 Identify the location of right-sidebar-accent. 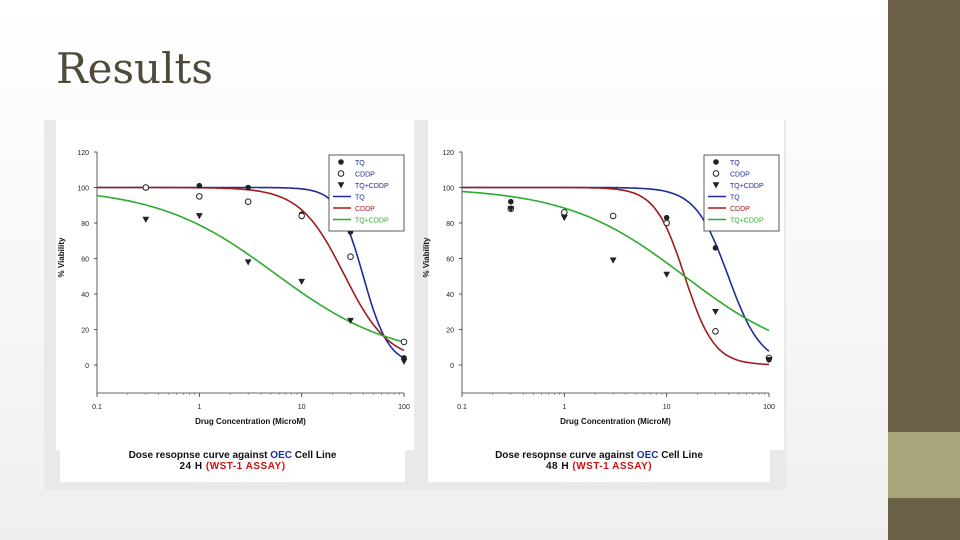
(924, 465).